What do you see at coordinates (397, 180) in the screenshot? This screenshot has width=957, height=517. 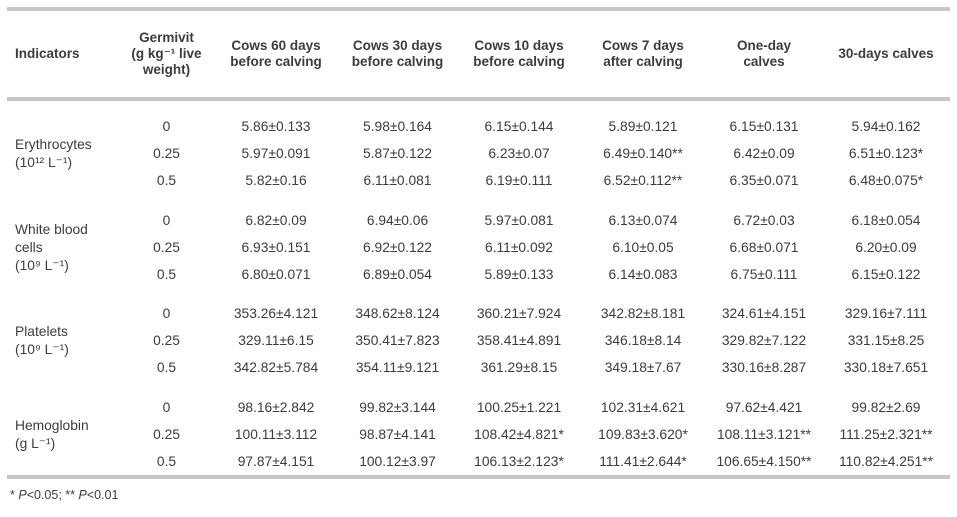 I see `value-cell: 6.11±0.081` at bounding box center [397, 180].